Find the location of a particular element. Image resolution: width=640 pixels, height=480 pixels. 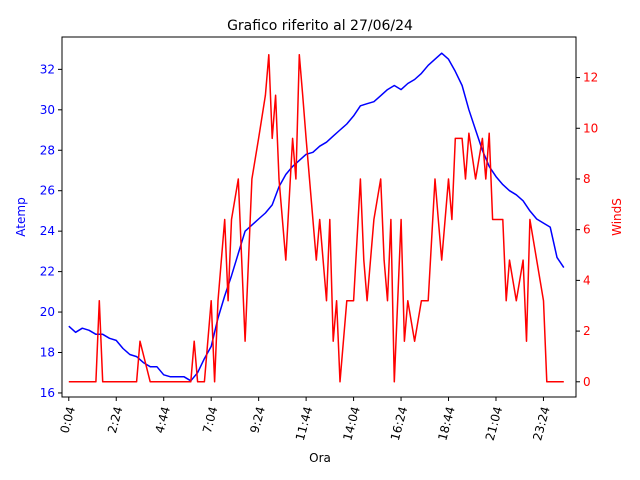

y-right-tick-label: 2 is located at coordinates (587, 331).